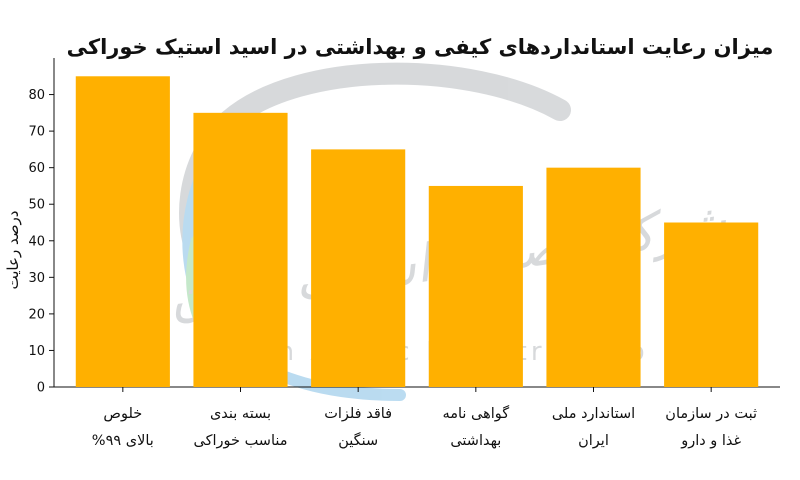  I want to click on y-axis-label: درصد رعایت, so click(13, 250).